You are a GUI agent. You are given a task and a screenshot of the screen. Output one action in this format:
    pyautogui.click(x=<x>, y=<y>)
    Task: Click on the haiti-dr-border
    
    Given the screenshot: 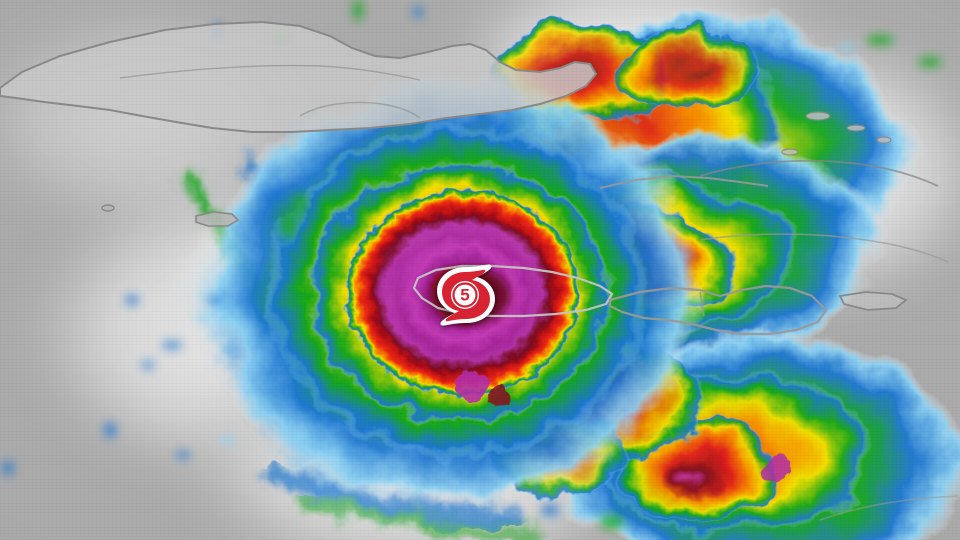 What is the action you would take?
    pyautogui.click(x=702, y=304)
    